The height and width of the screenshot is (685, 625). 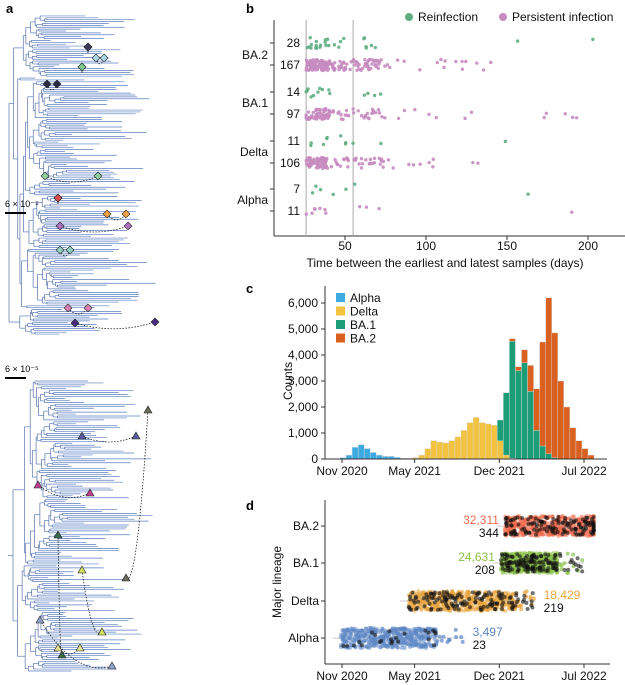 What do you see at coordinates (306, 563) in the screenshot?
I see `category-label: BA.1` at bounding box center [306, 563].